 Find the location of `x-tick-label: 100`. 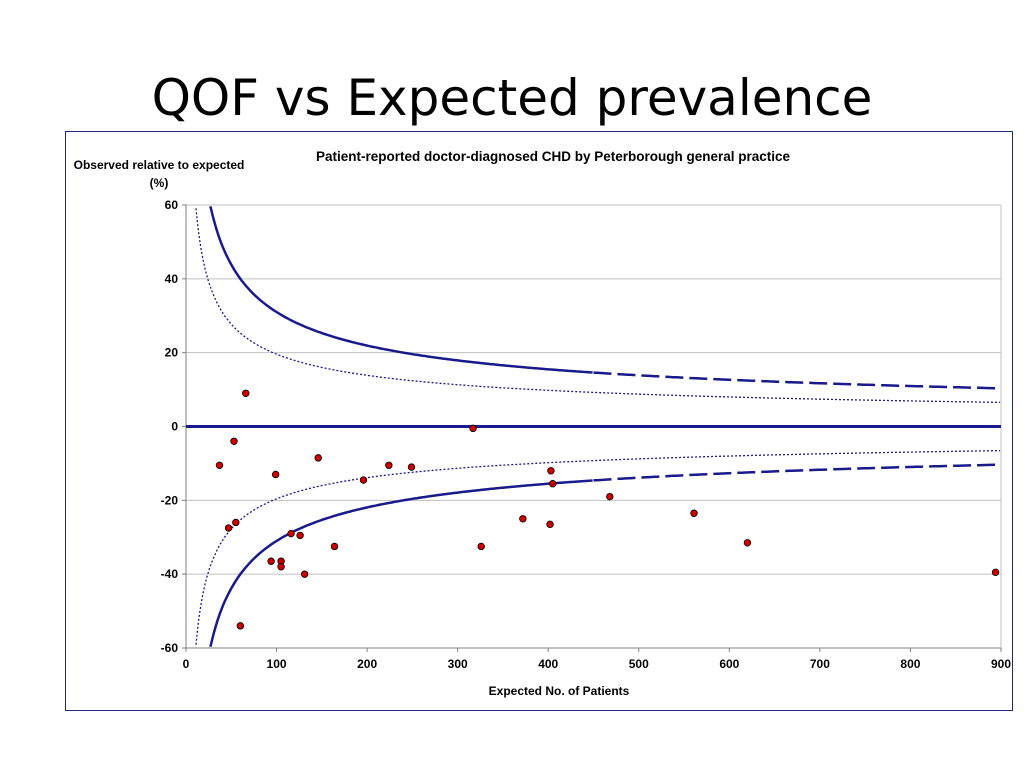

x-tick-label: 100 is located at coordinates (277, 664).